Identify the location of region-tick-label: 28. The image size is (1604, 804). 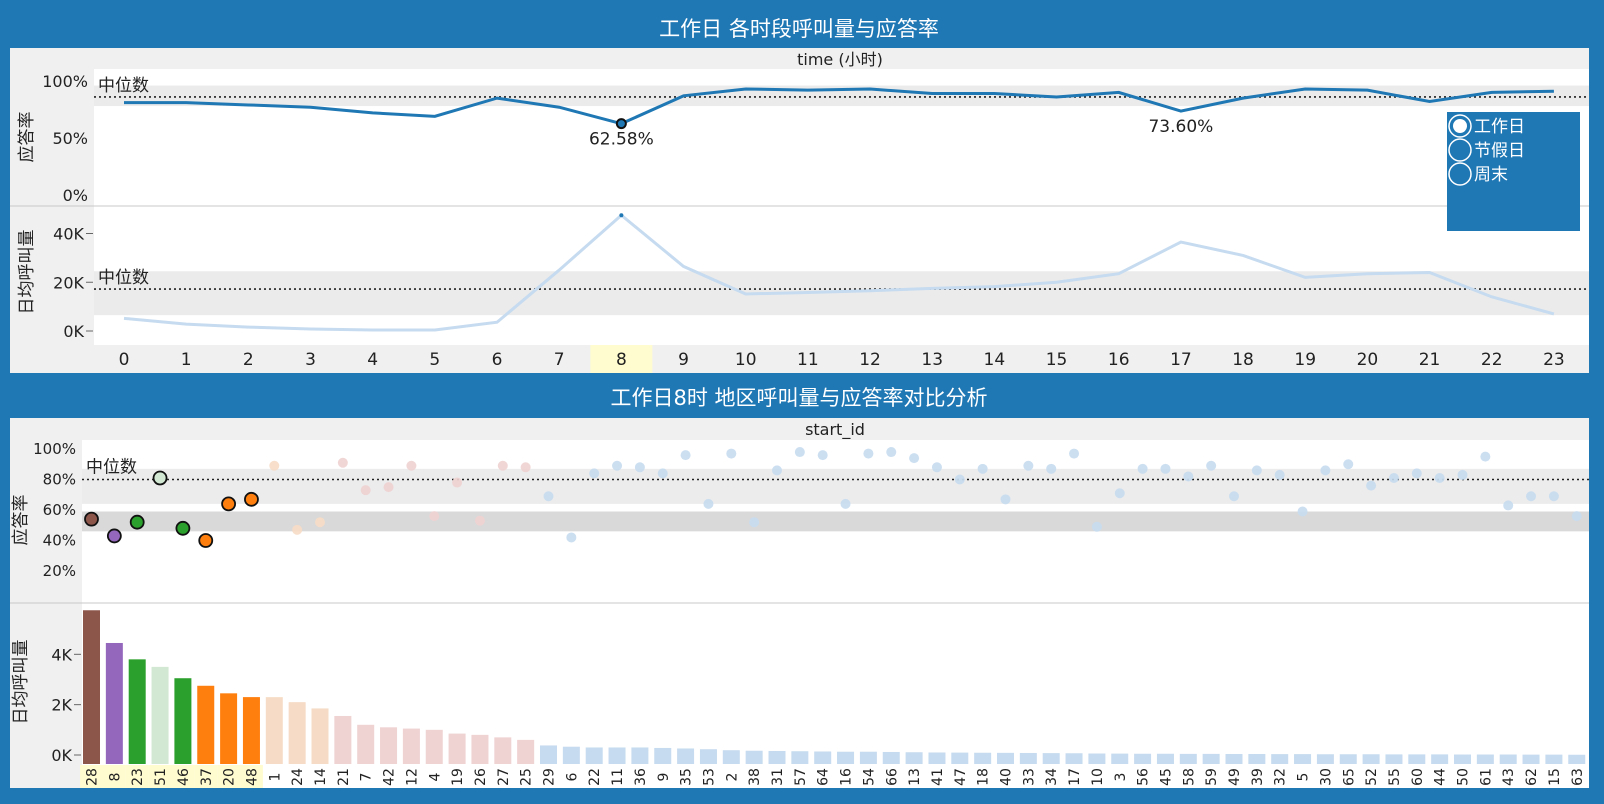
(93, 777).